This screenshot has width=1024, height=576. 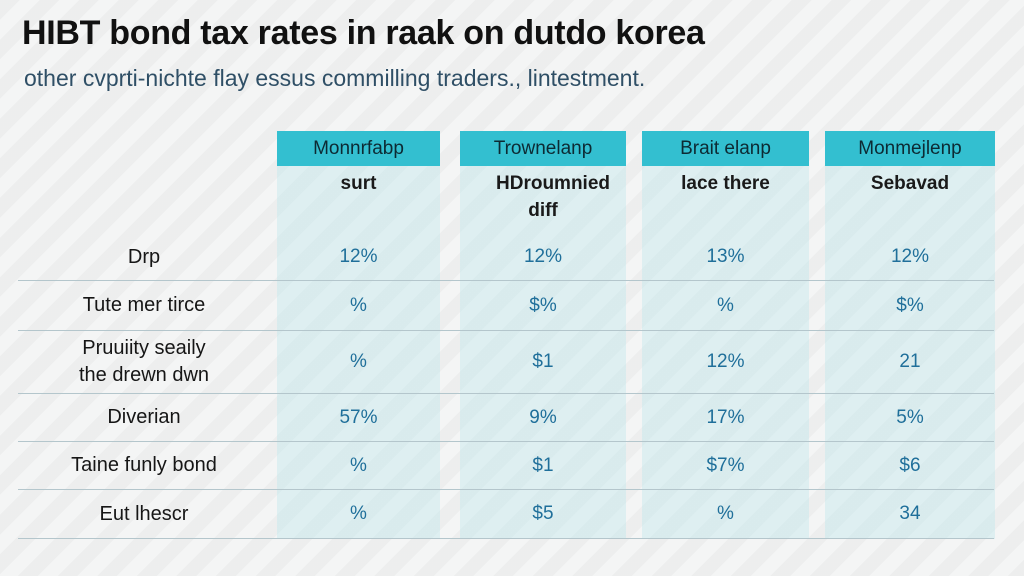 I want to click on row-label: Taine funly bond, so click(x=144, y=465).